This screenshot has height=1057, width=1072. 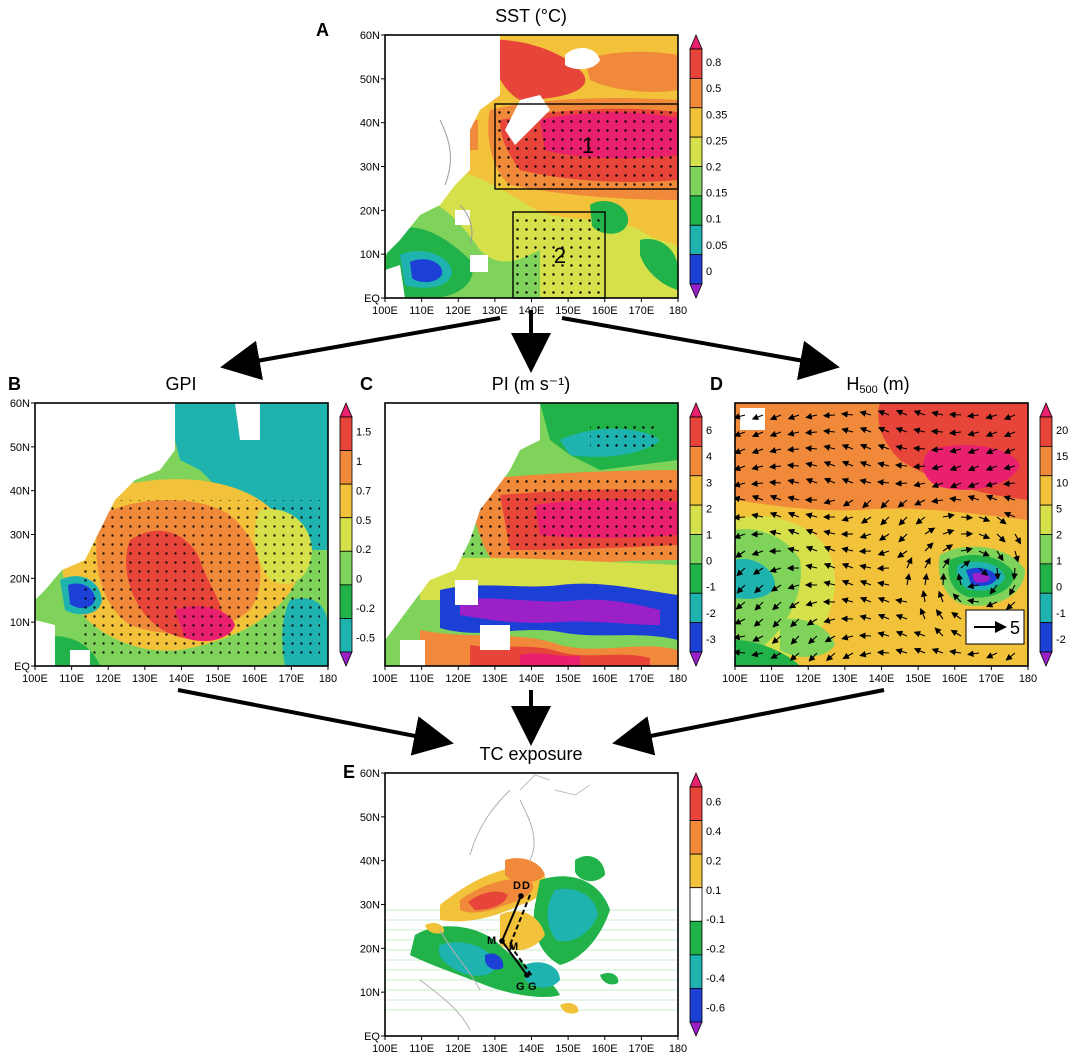 What do you see at coordinates (145, 679) in the screenshot?
I see `x-tick-label: 130E` at bounding box center [145, 679].